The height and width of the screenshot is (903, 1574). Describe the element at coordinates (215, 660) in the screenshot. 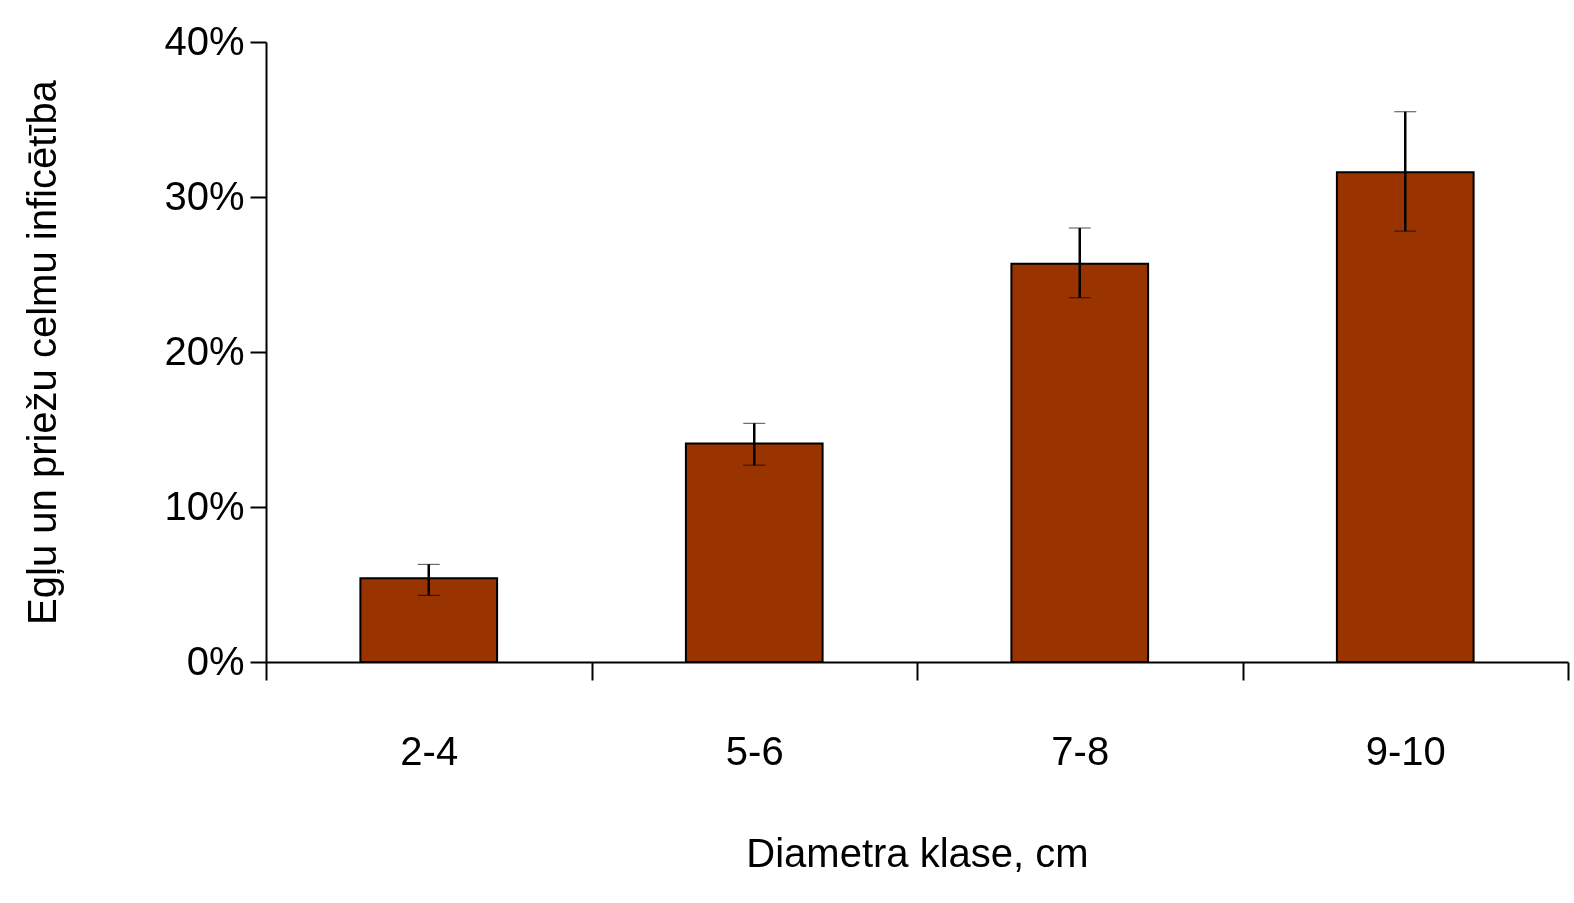

I see `y-tick-label: 0%` at that location.